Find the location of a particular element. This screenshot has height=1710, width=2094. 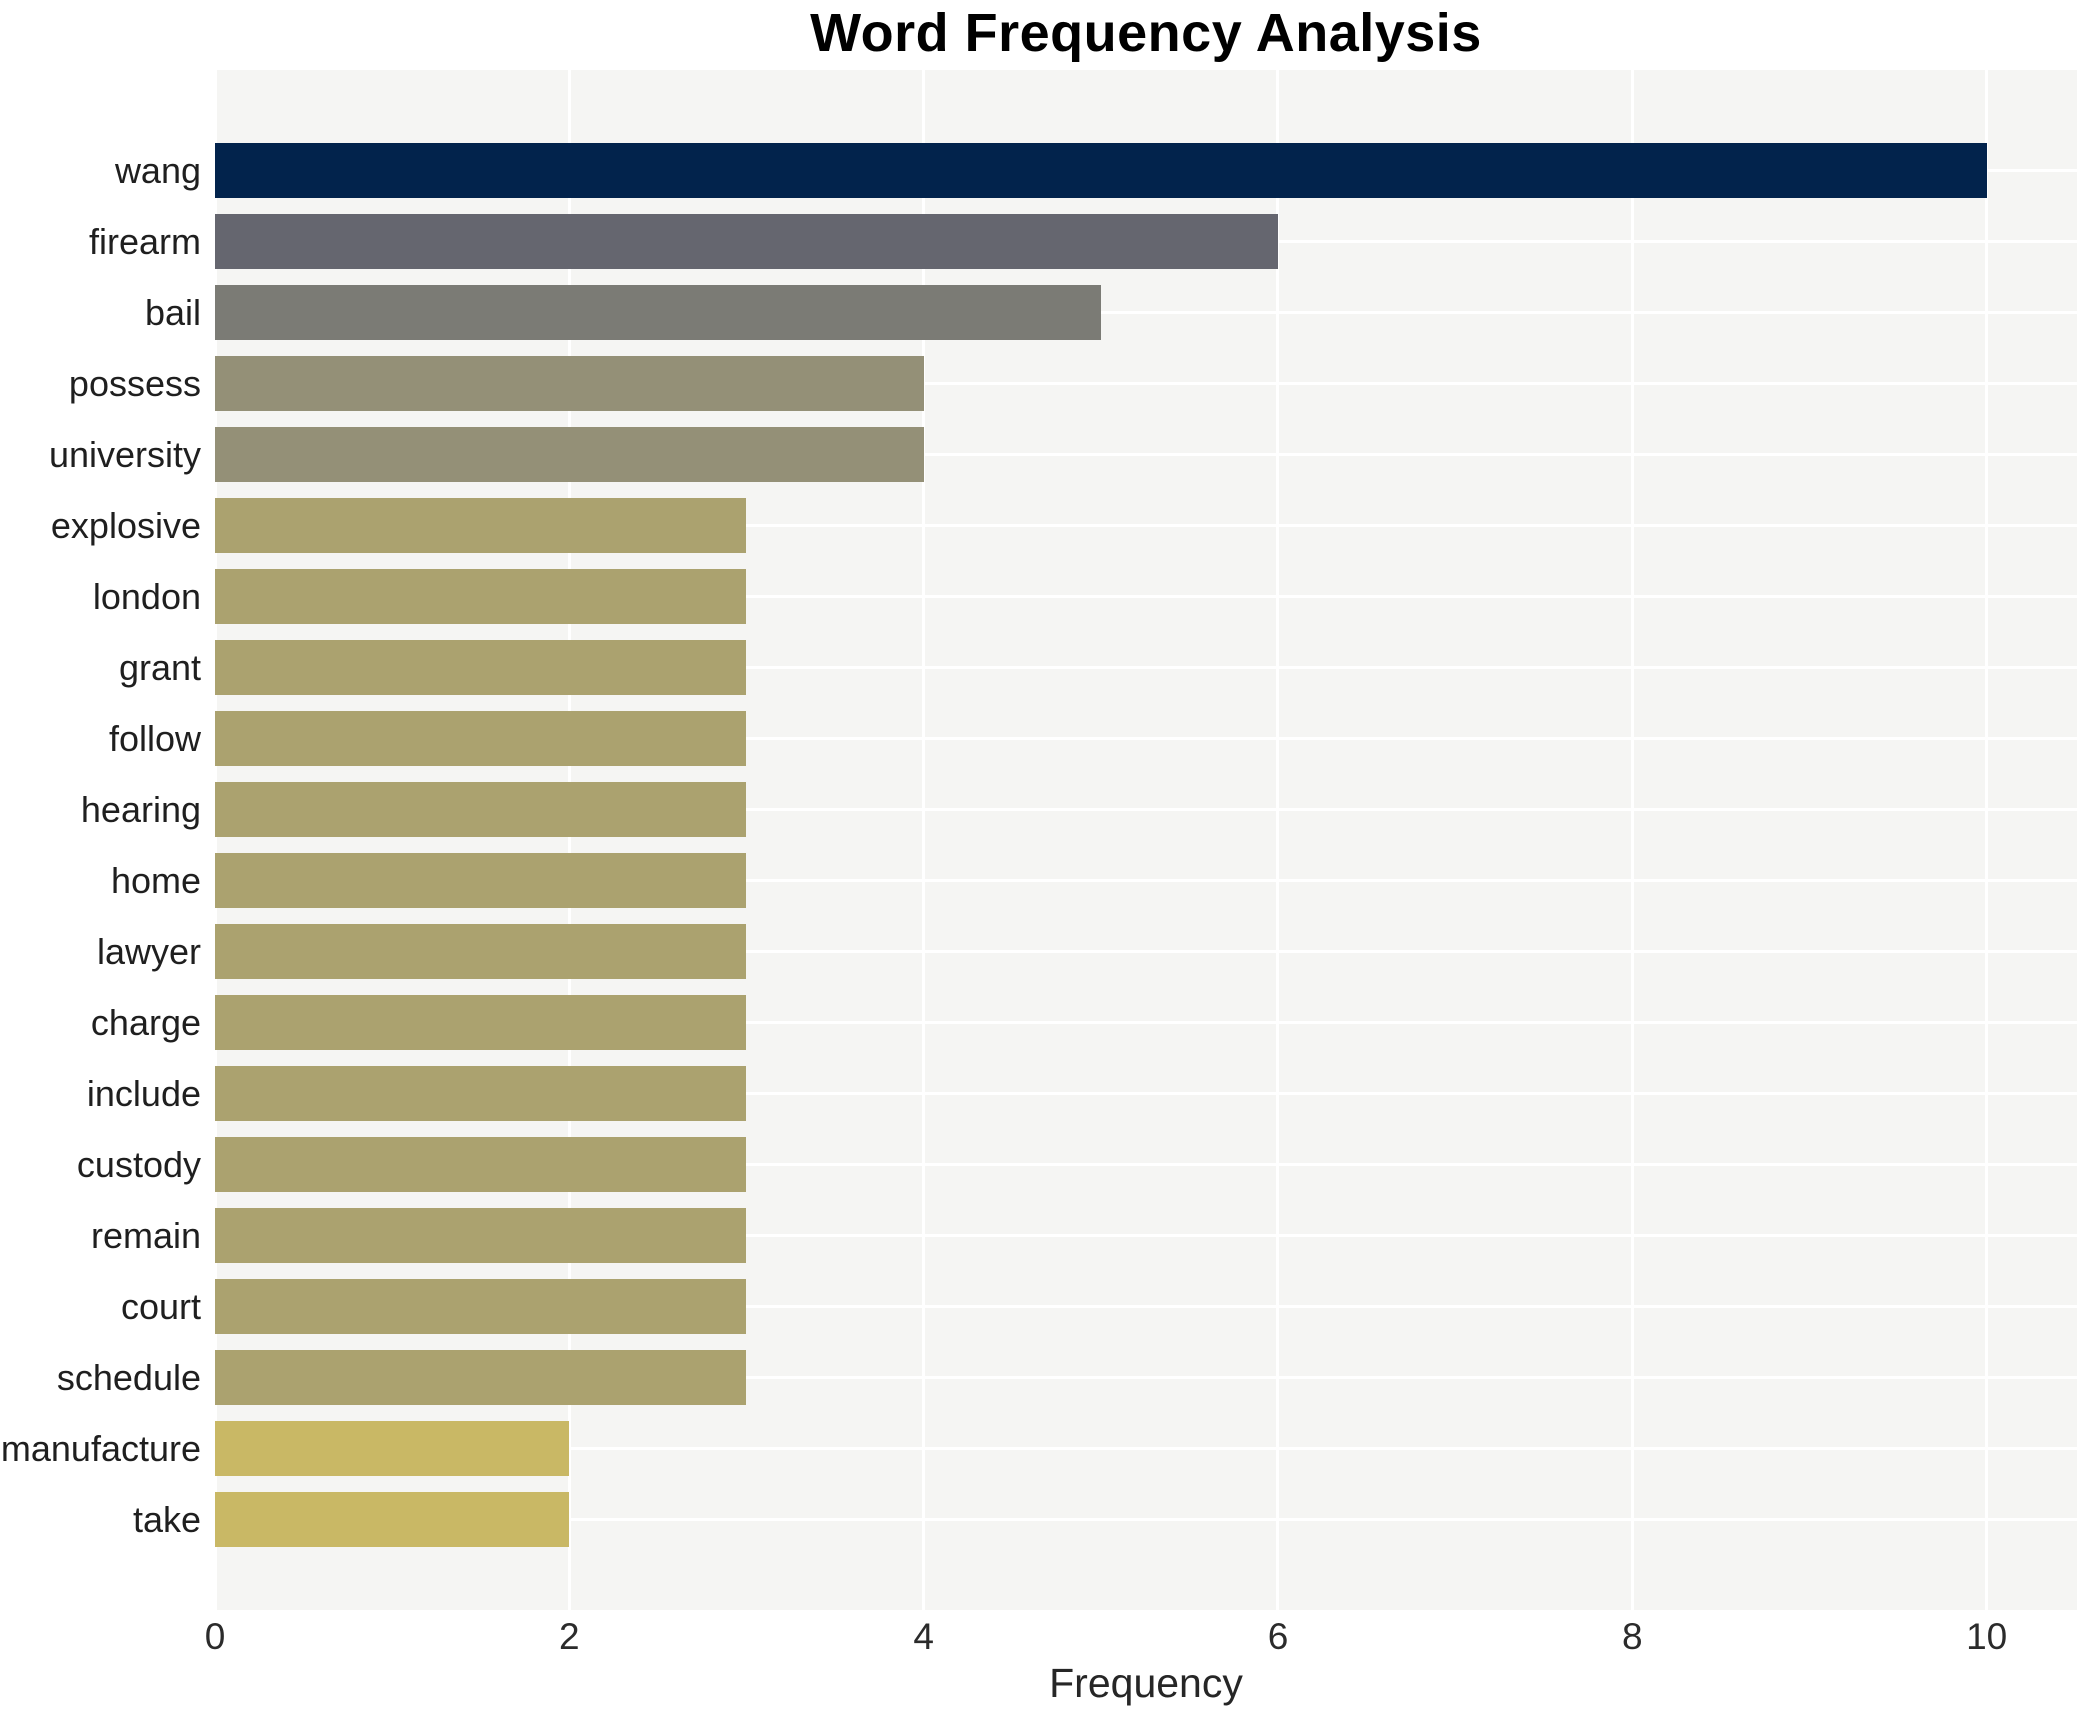

x-tick-label: 4 is located at coordinates (923, 1636).